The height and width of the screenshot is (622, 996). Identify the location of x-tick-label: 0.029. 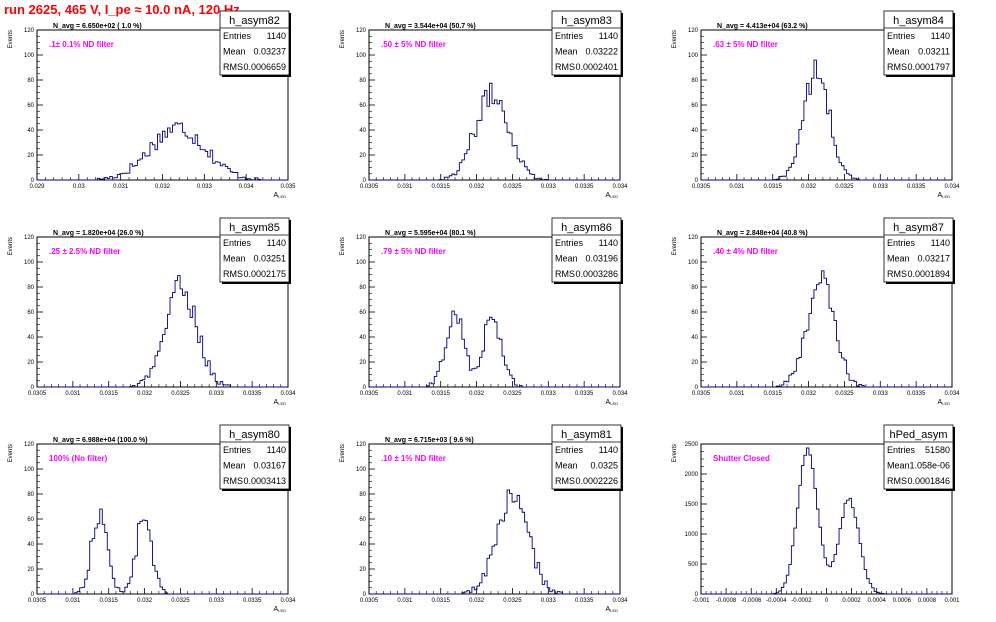
(37, 187).